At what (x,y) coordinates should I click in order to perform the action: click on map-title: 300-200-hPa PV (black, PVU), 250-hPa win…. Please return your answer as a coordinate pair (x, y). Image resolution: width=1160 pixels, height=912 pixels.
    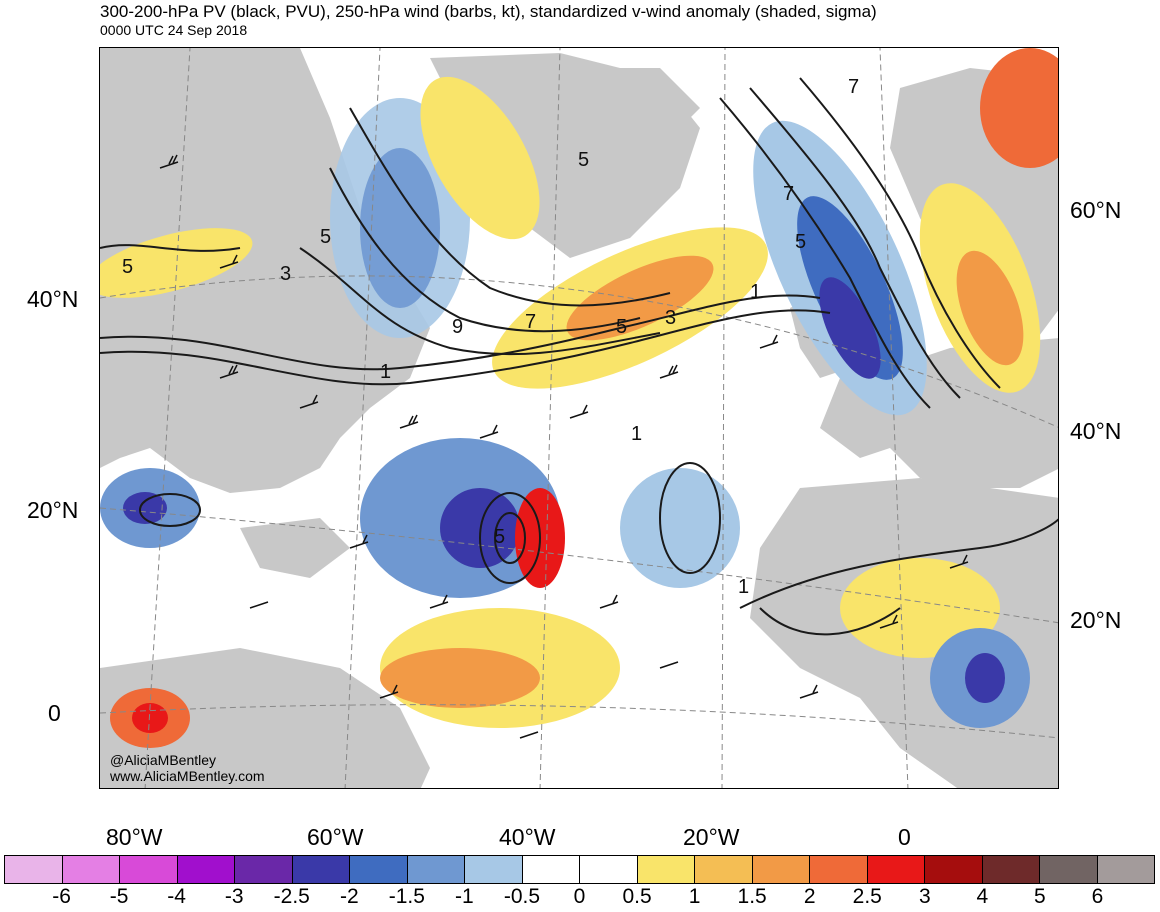
    Looking at the image, I should click on (488, 11).